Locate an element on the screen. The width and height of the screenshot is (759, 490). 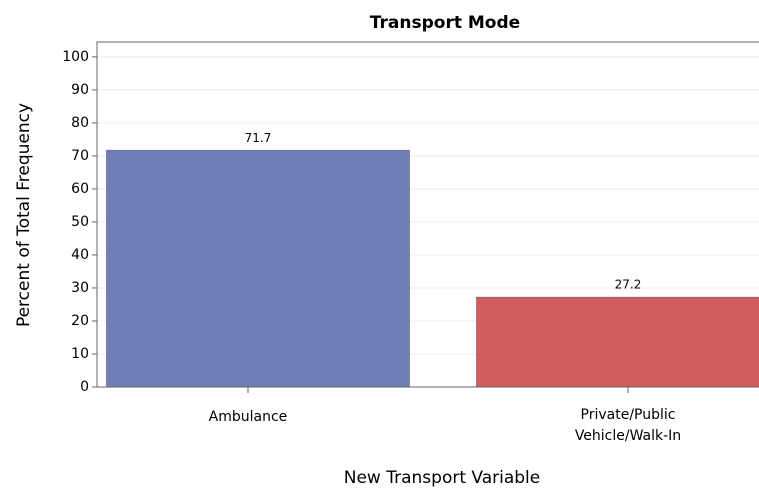
chart-title: Transport Mode is located at coordinates (445, 23).